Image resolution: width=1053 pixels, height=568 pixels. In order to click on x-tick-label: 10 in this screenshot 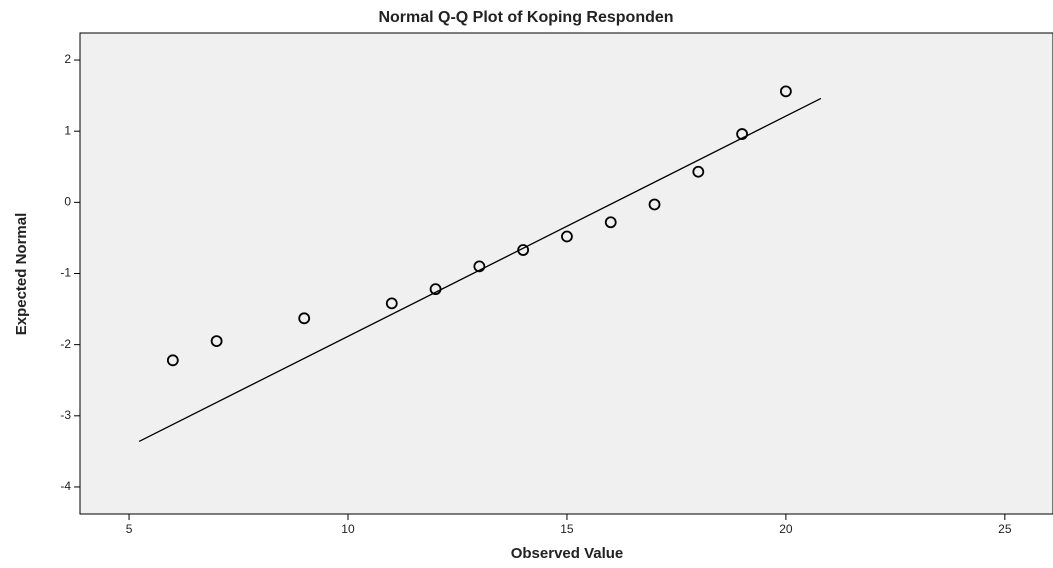, I will do `click(348, 529)`.